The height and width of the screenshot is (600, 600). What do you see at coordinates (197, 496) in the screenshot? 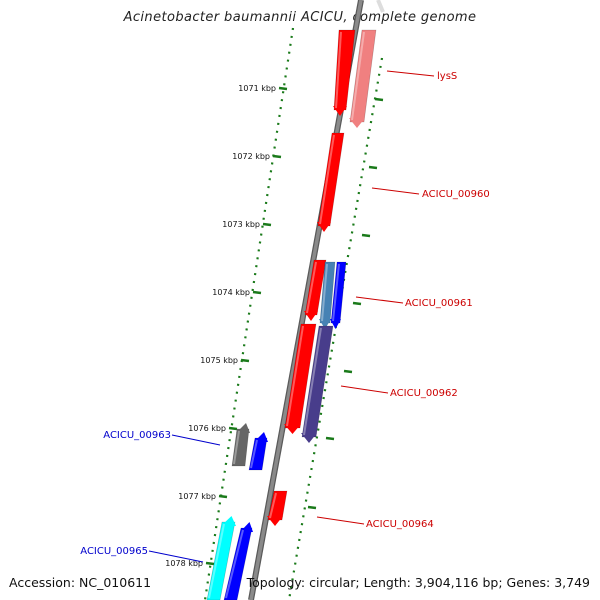
I see `tick-label: 1077 kbp` at bounding box center [197, 496].